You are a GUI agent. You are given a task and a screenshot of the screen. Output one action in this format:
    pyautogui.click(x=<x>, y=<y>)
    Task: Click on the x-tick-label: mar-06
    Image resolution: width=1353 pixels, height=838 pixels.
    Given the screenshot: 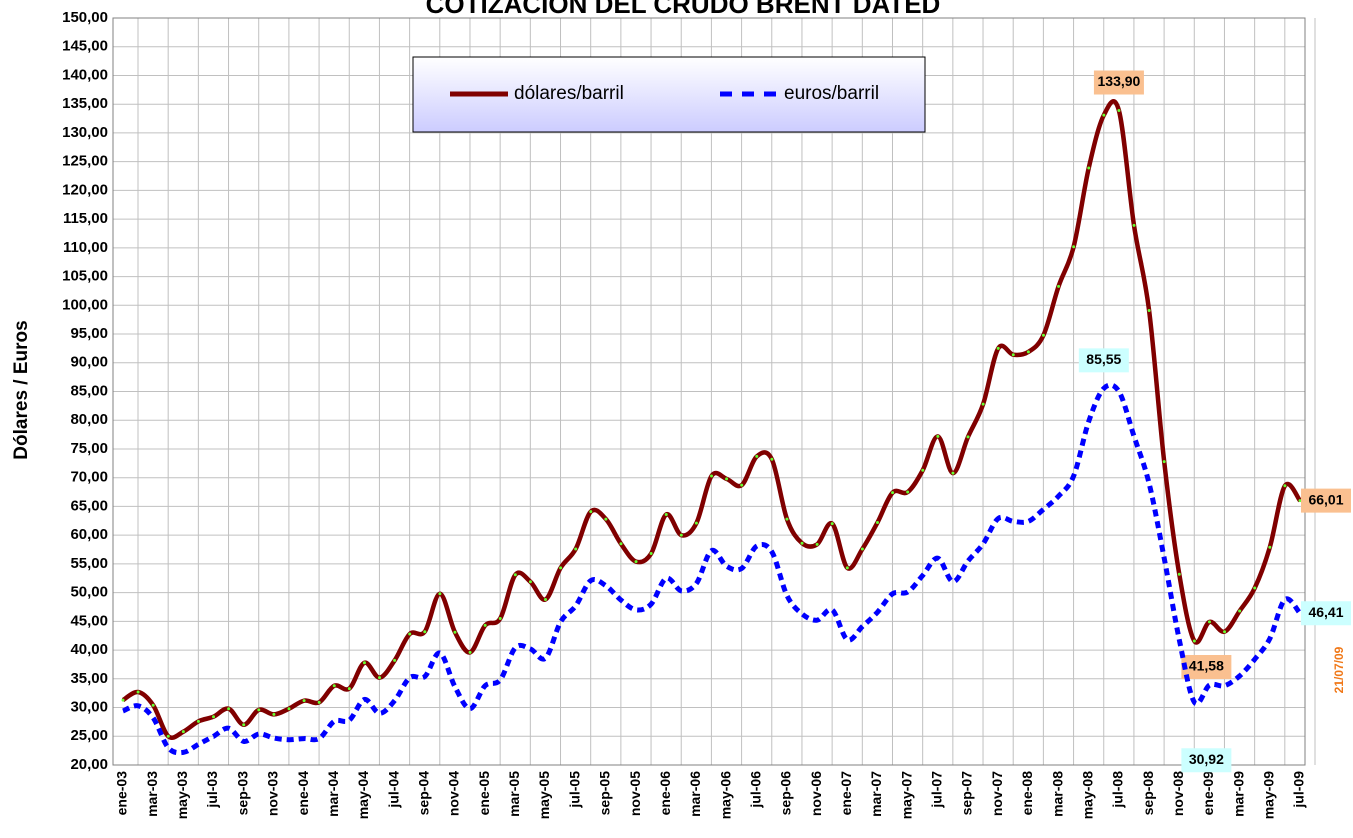 What is the action you would take?
    pyautogui.click(x=695, y=794)
    